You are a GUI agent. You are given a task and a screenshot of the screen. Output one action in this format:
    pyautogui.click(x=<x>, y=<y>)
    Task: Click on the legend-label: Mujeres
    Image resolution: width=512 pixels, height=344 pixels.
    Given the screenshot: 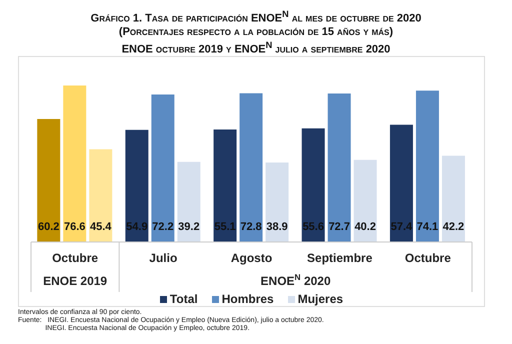 What is the action you would take?
    pyautogui.click(x=320, y=299)
    